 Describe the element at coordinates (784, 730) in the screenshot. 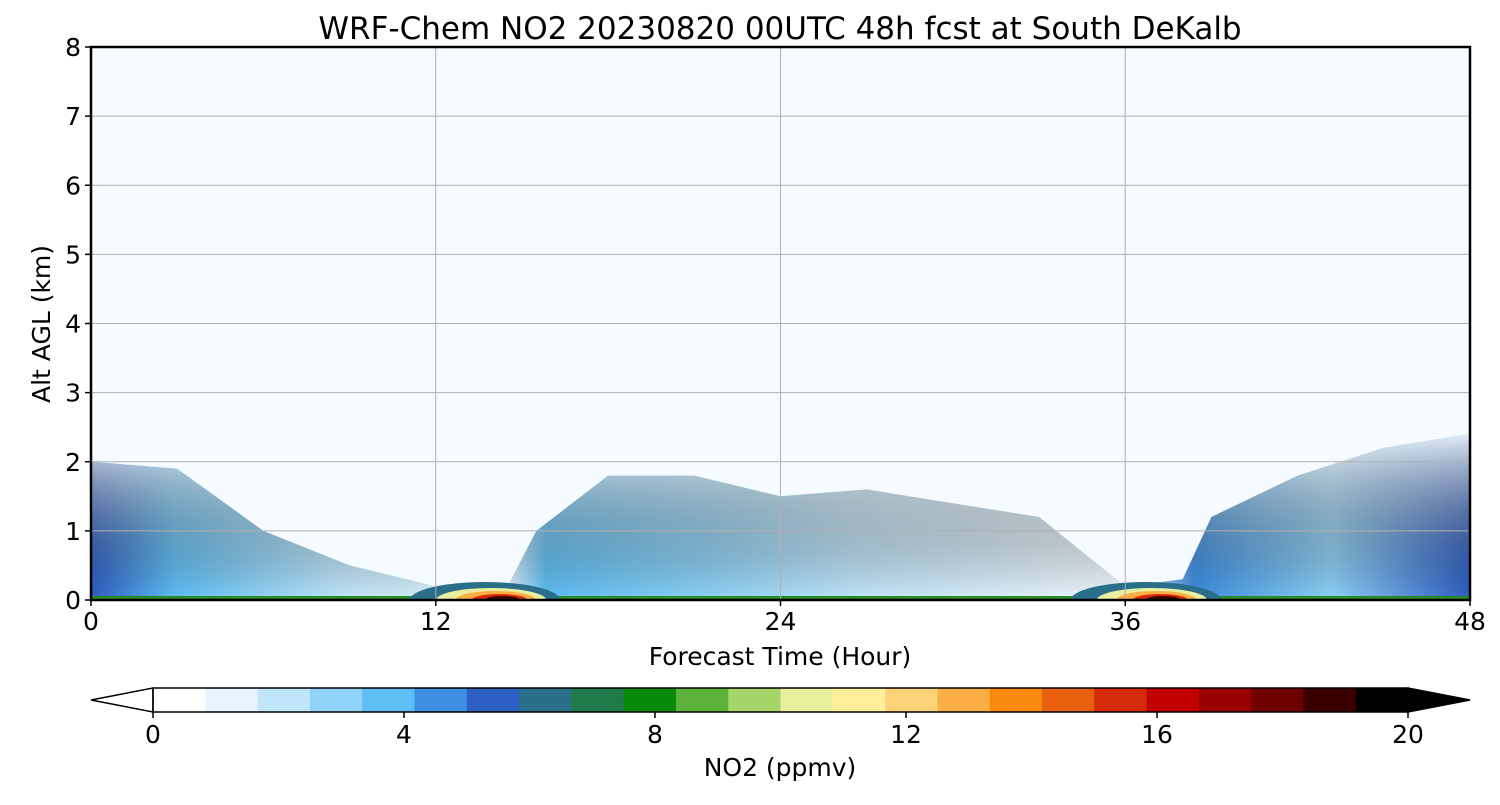

I see `colorbar-ticks: 0 4 8 12 16 20` at that location.